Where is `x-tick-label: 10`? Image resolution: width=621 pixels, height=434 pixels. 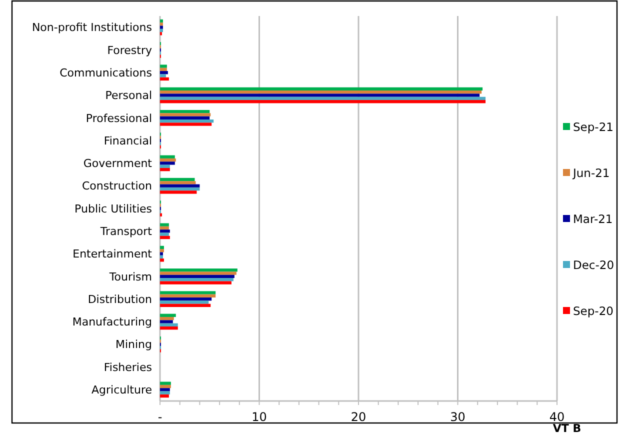
x-tick-label: 10 is located at coordinates (259, 417).